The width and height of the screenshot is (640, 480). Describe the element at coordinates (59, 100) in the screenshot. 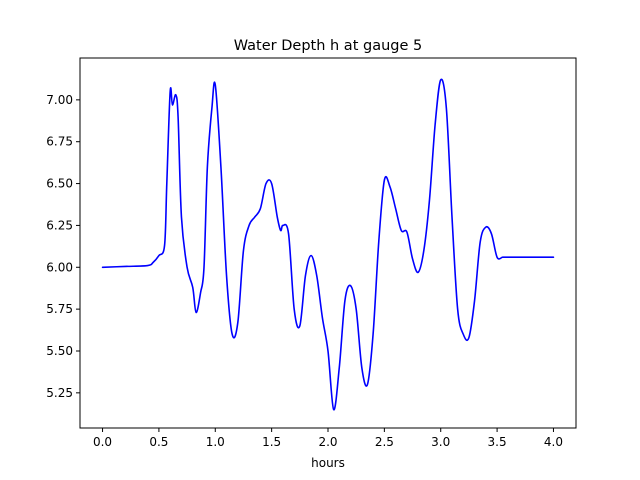

I see `y-tick-label: 7.00` at that location.